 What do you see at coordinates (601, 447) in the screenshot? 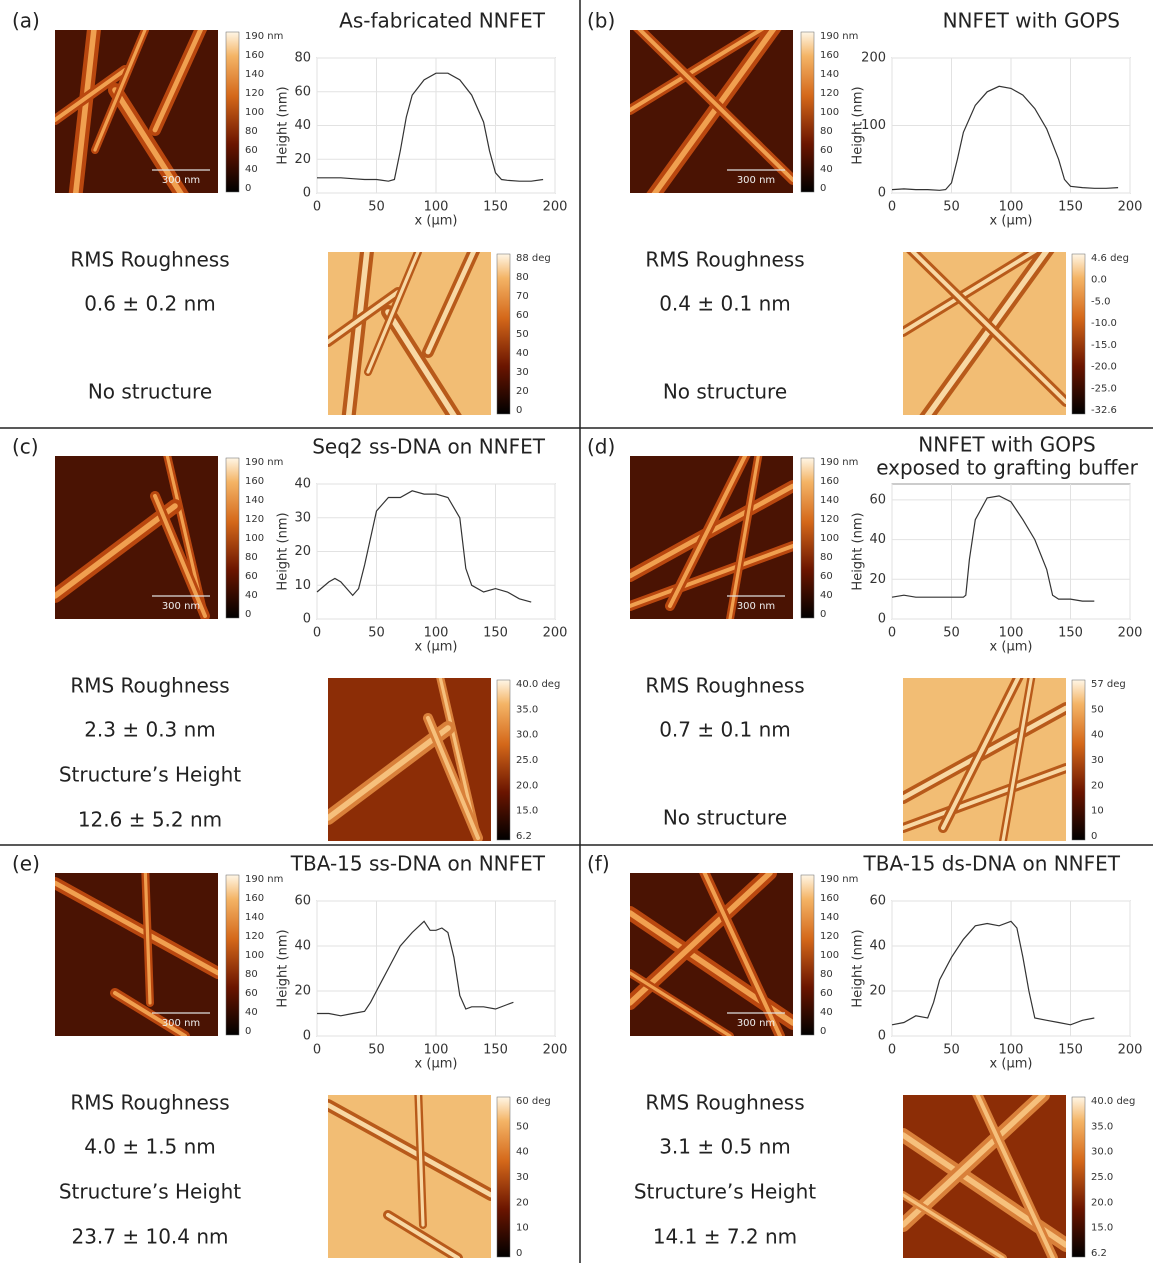
I see `panel-label: (d)` at bounding box center [601, 447].